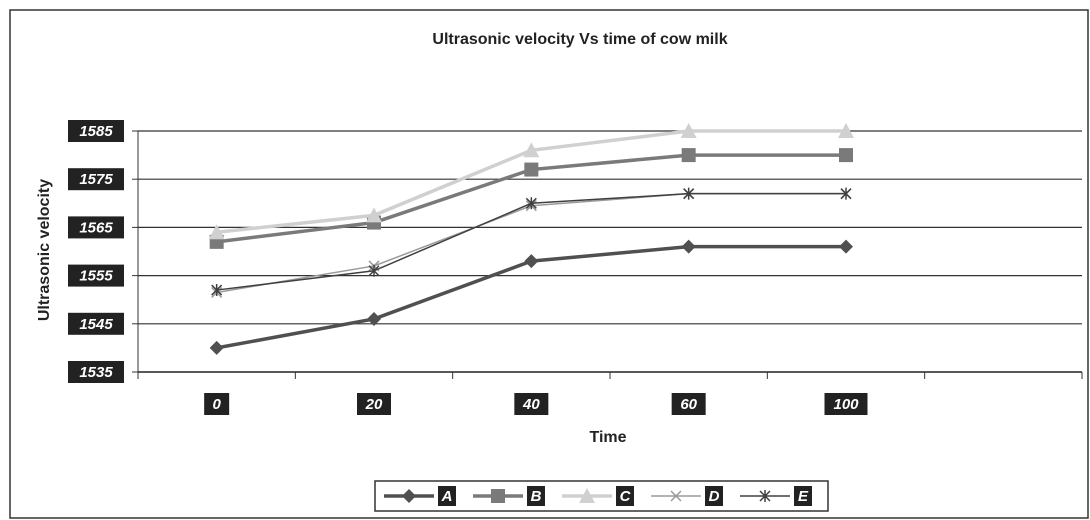 The height and width of the screenshot is (520, 1090). What do you see at coordinates (579, 39) in the screenshot?
I see `chart-title: Ultrasonic velocity Vs time of cow milk` at bounding box center [579, 39].